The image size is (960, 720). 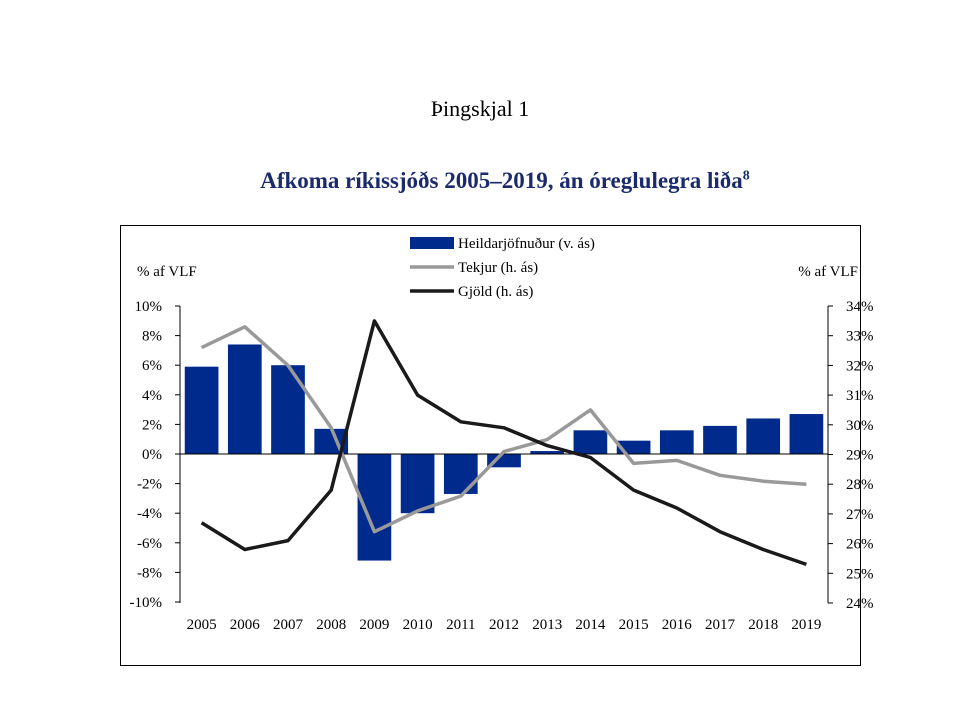 What do you see at coordinates (590, 625) in the screenshot?
I see `x-tick-label: 2014` at bounding box center [590, 625].